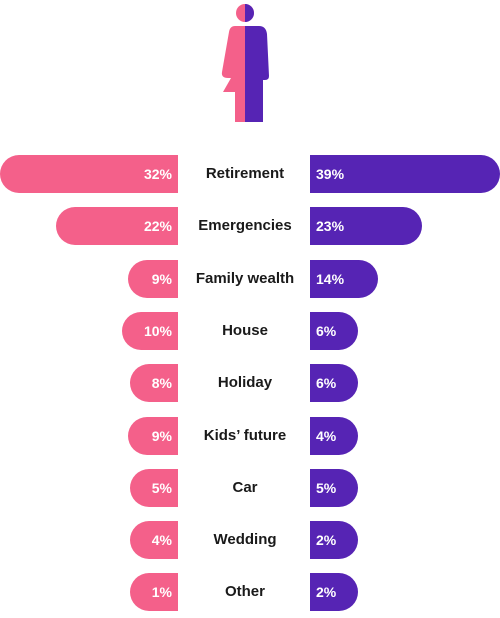  I want to click on bar-right-4: 6%, so click(334, 383).